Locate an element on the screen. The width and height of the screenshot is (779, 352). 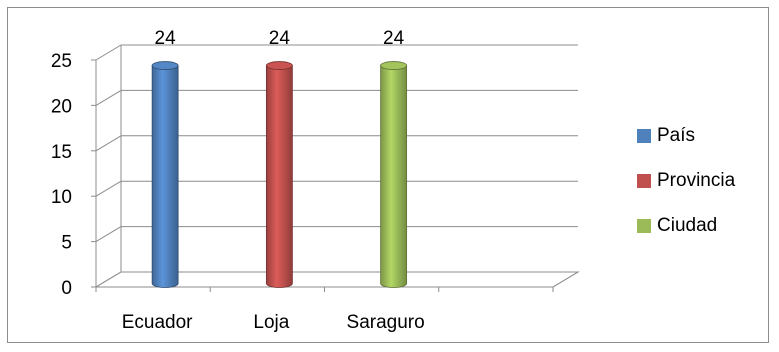
data-label-1: 24 is located at coordinates (280, 38).